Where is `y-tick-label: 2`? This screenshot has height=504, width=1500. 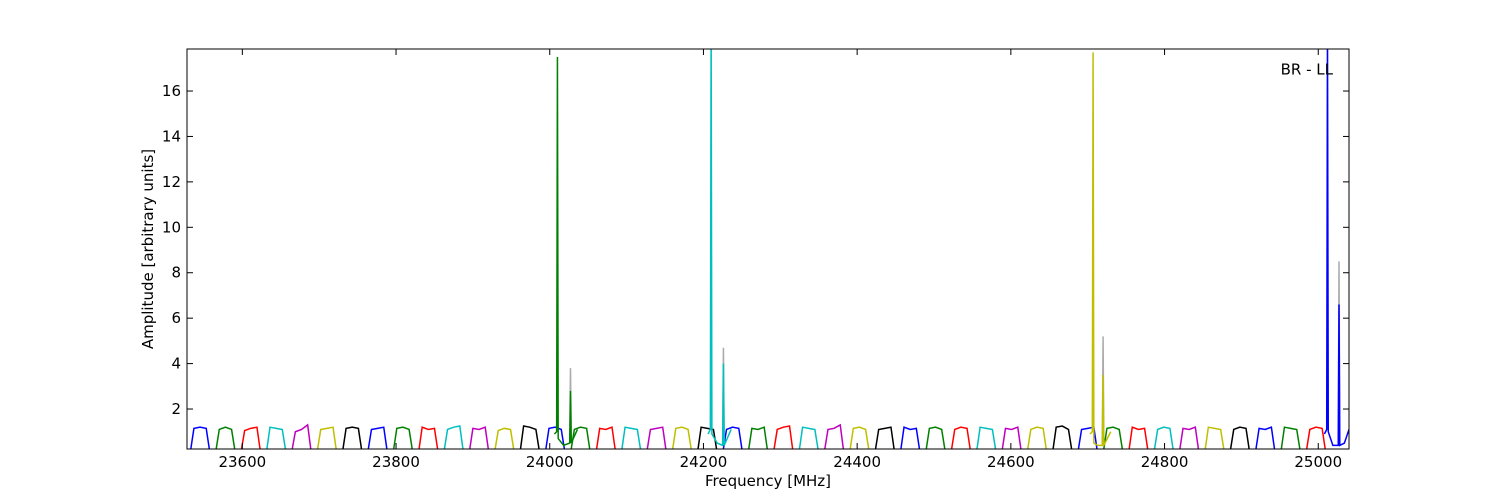 y-tick-label: 2 is located at coordinates (176, 409).